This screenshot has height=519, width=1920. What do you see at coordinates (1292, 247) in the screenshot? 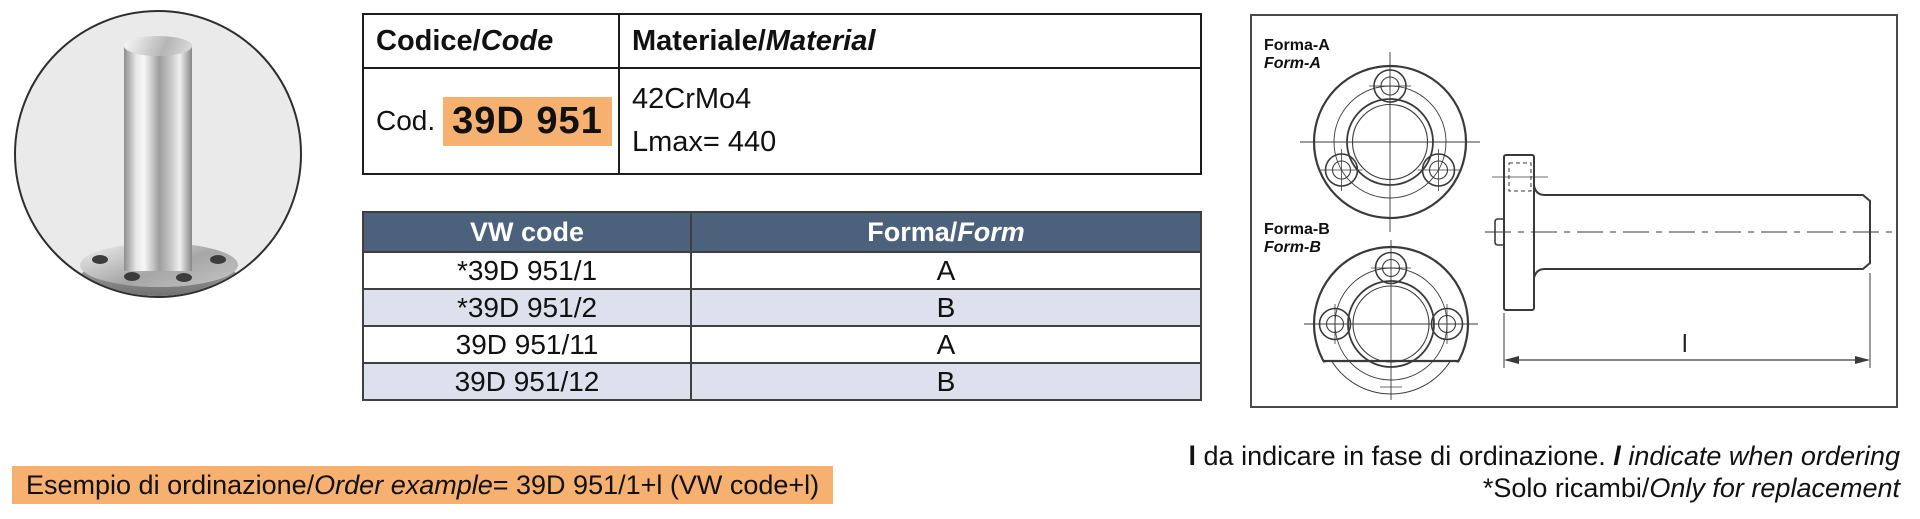
I see `form-b-label-en: Form-B` at bounding box center [1292, 247].